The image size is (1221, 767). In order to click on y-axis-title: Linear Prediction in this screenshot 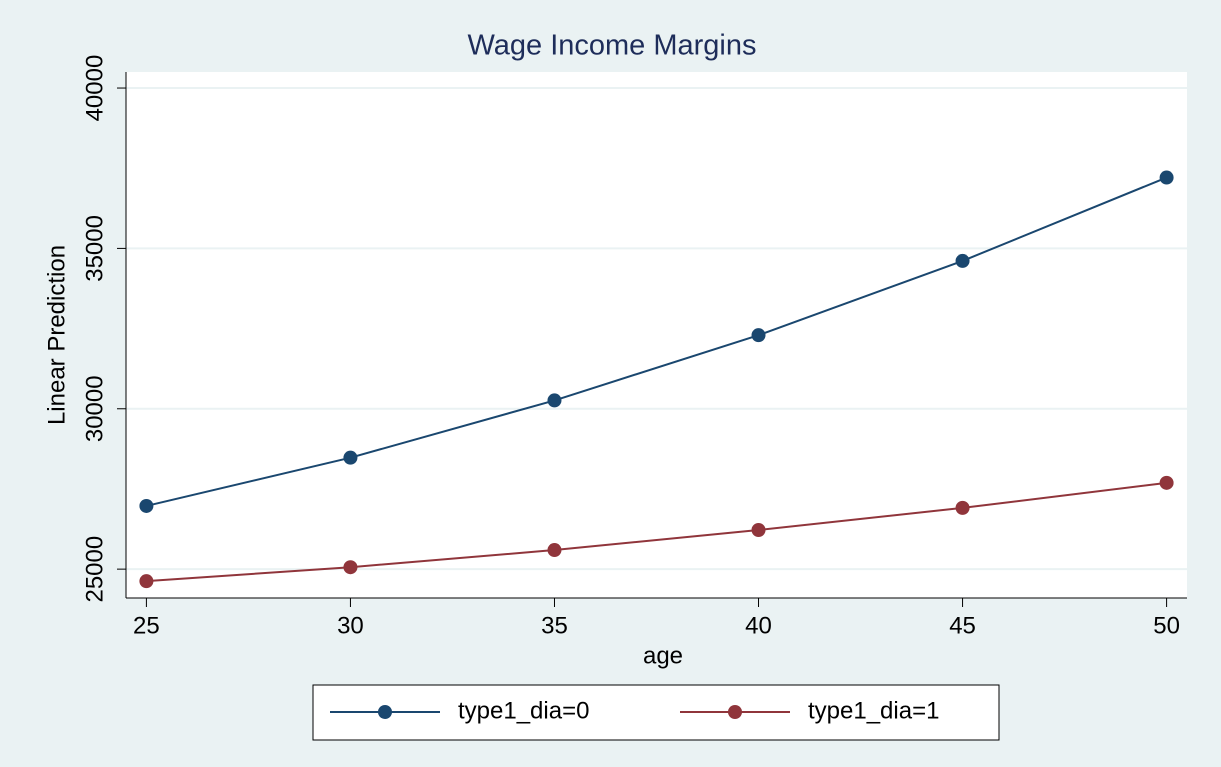, I will do `click(56, 335)`.